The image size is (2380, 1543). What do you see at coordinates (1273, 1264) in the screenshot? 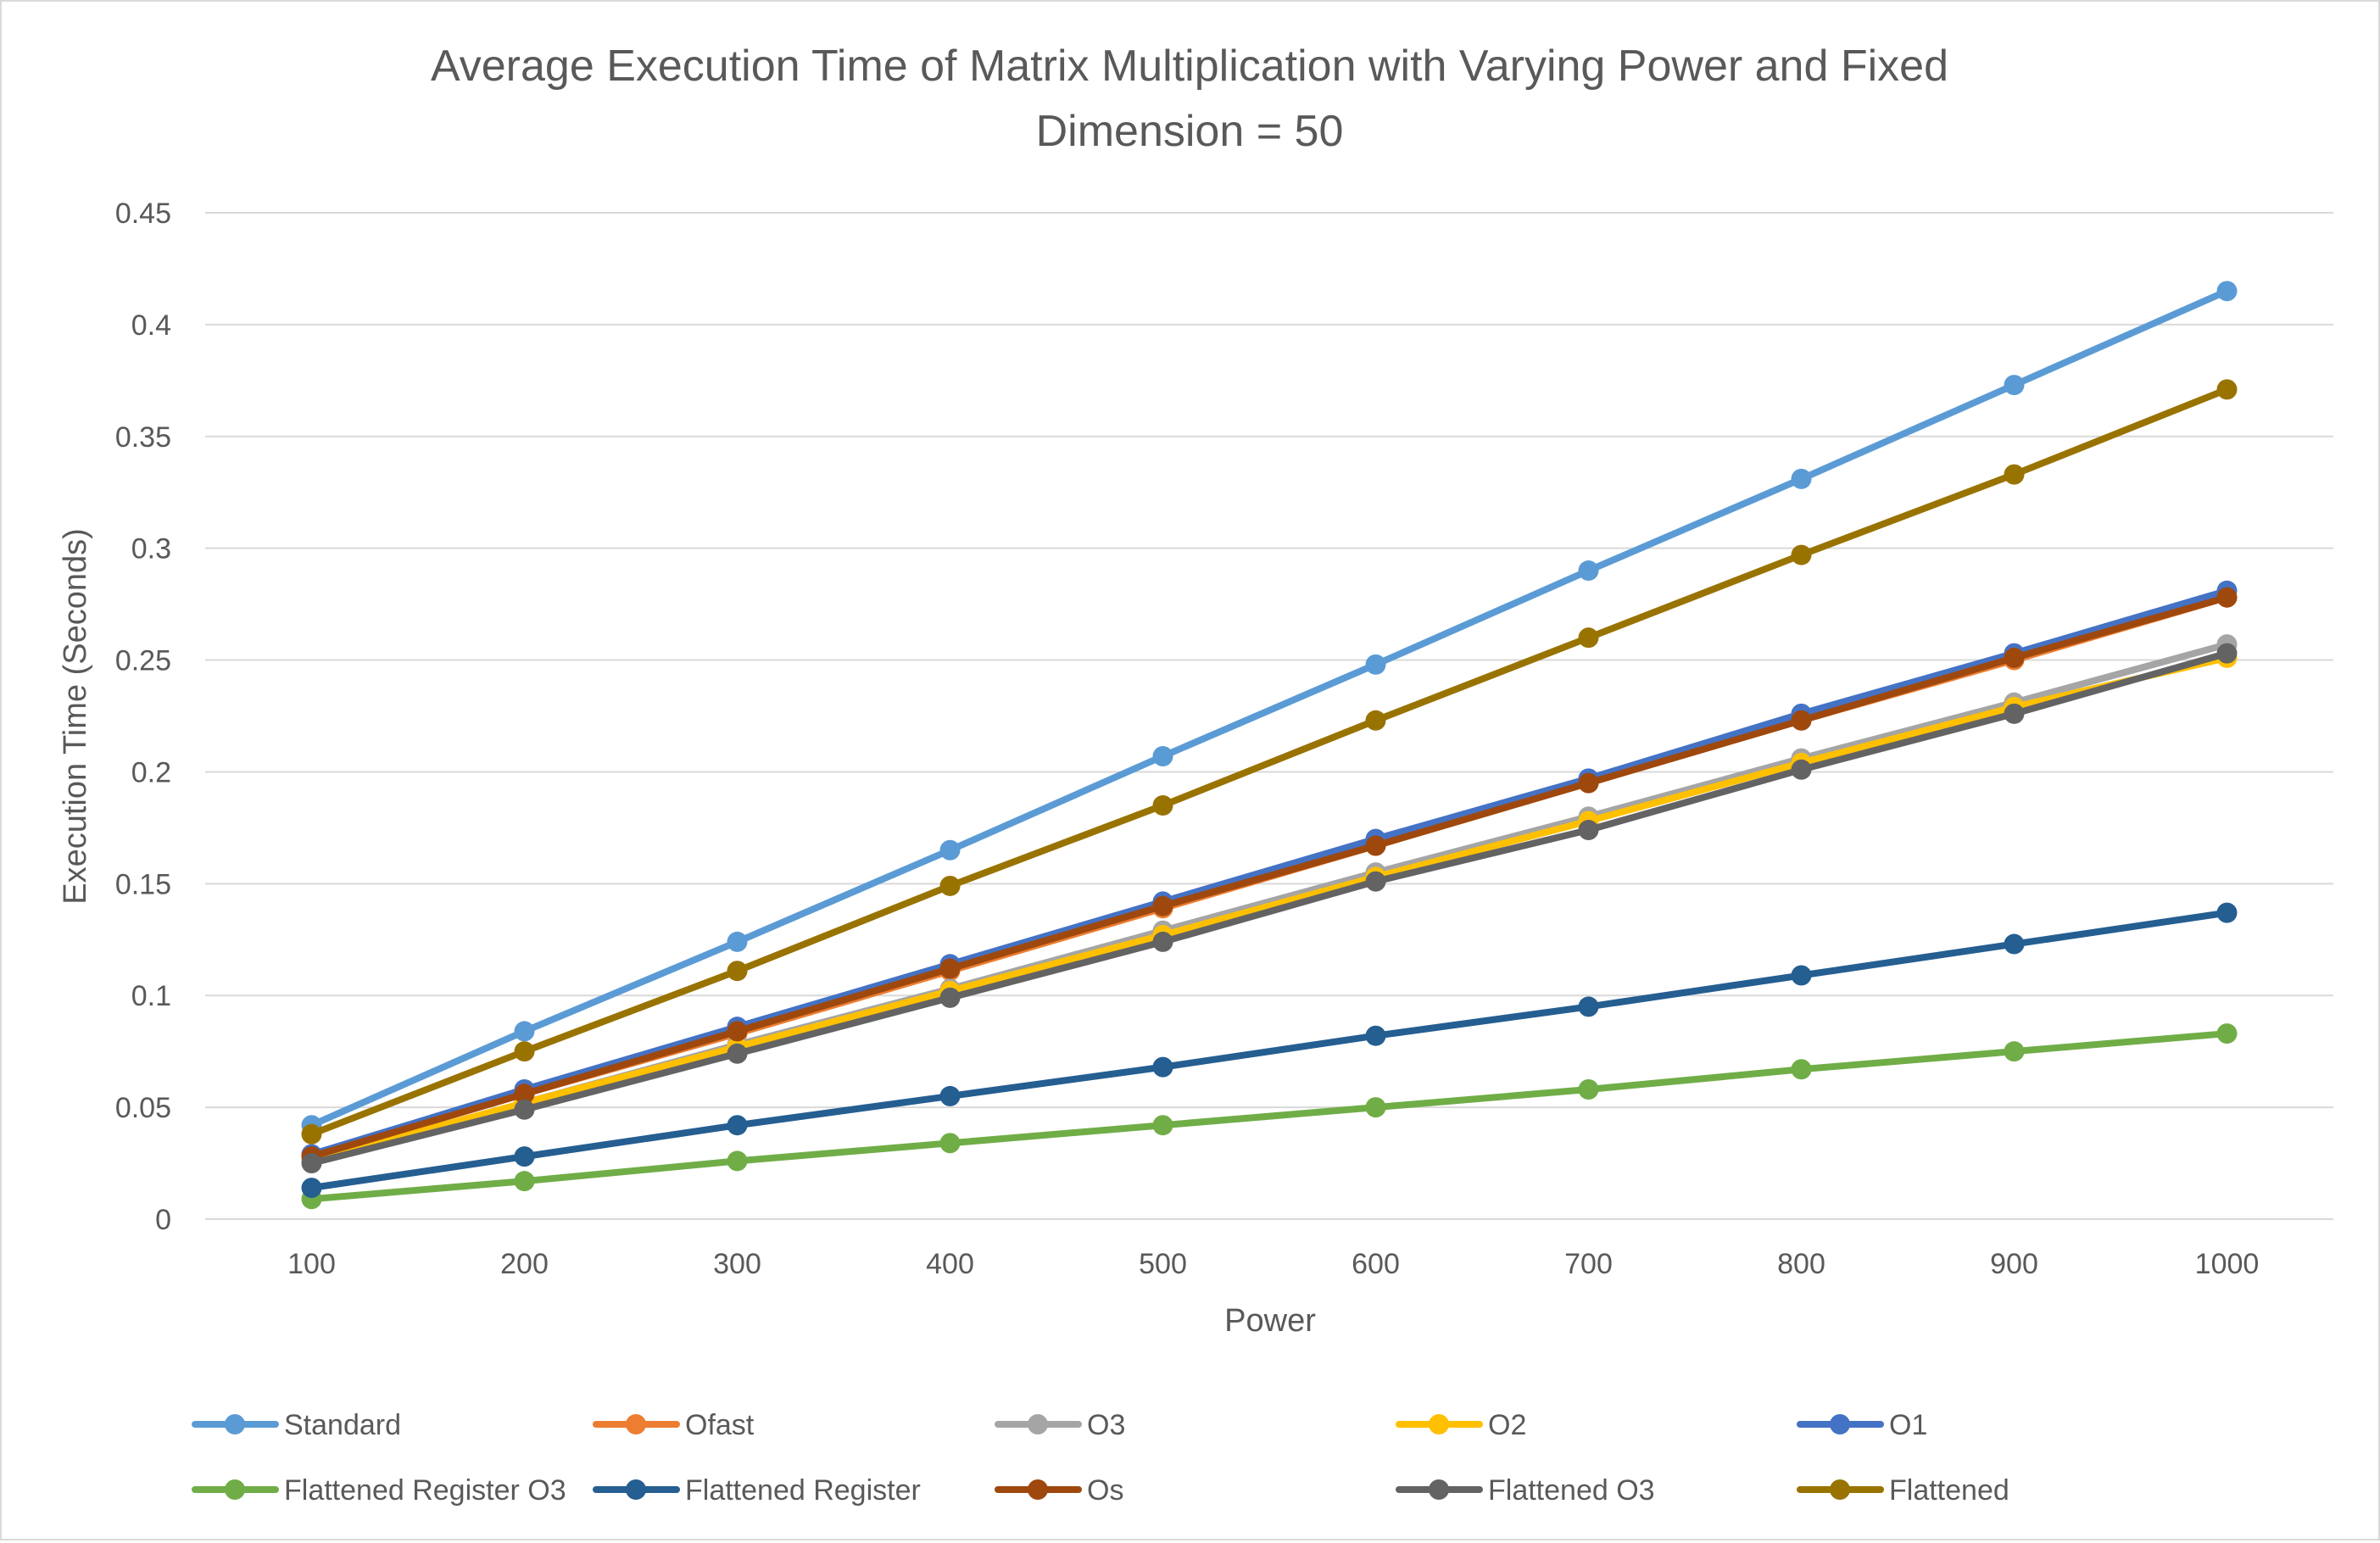
I see `x-axis-tick-labels: 100 200 300 400 500 600 700 800 900 1000` at bounding box center [1273, 1264].